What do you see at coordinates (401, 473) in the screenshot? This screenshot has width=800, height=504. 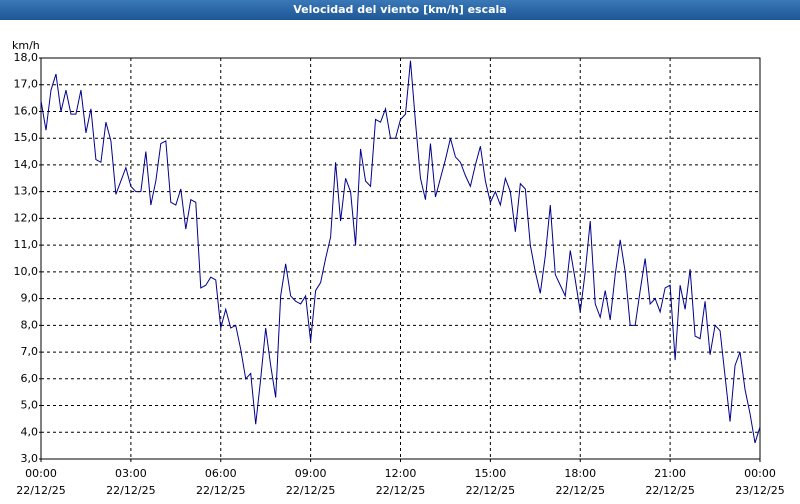 I see `x-tick-label: 12:00` at bounding box center [401, 473].